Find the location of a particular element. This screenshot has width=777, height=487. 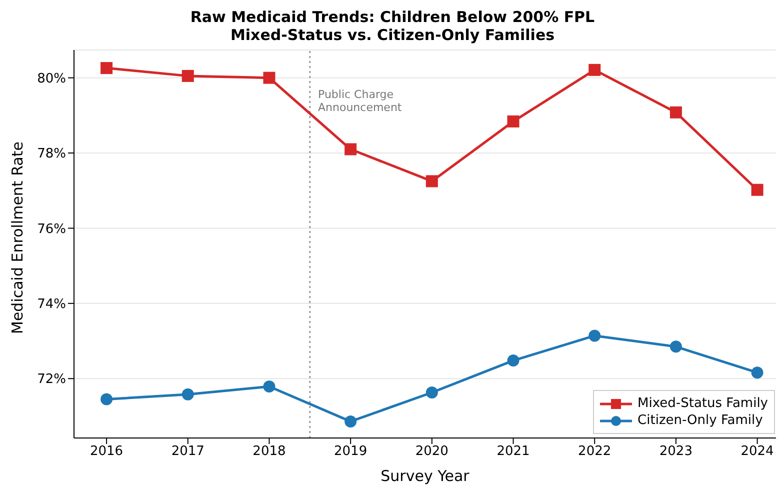

y-axis-title: Medicaid Enrollment Rate is located at coordinates (17, 238).